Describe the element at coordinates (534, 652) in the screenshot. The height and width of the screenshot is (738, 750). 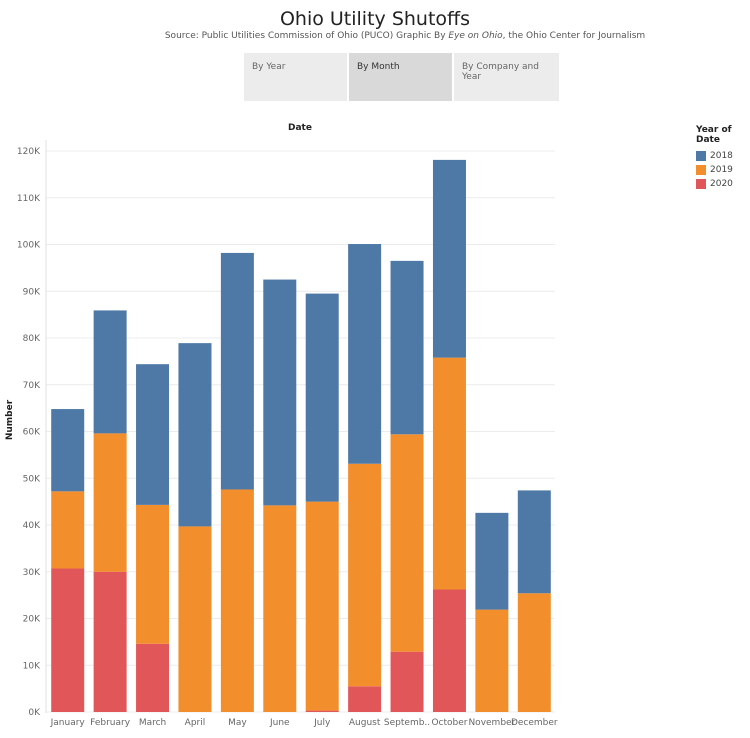
I see `bar-2019-december` at that location.